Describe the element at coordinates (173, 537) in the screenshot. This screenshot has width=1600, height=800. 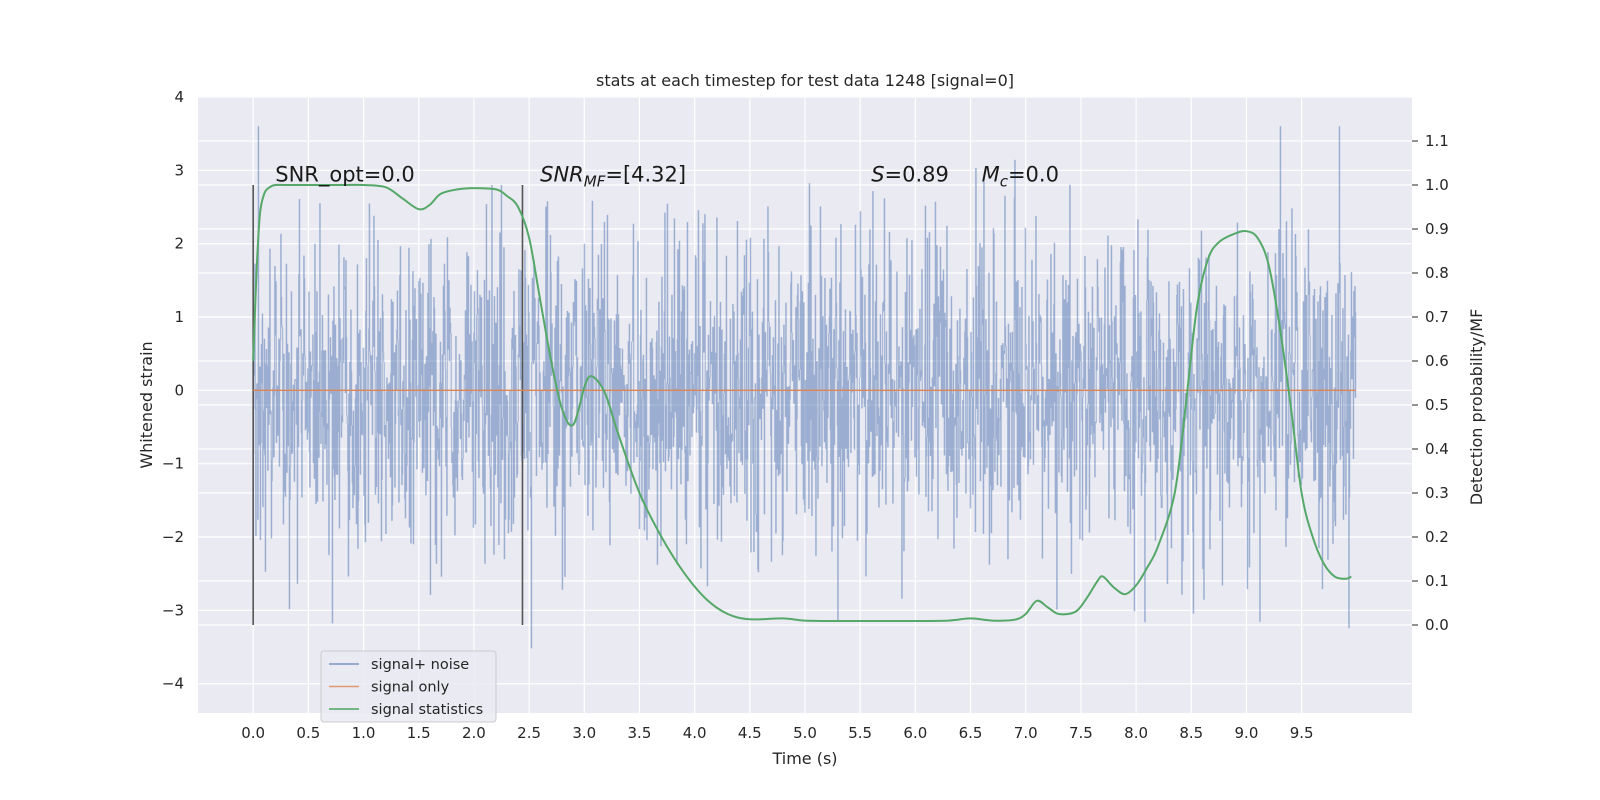
I see `y-tick-label: −2` at that location.